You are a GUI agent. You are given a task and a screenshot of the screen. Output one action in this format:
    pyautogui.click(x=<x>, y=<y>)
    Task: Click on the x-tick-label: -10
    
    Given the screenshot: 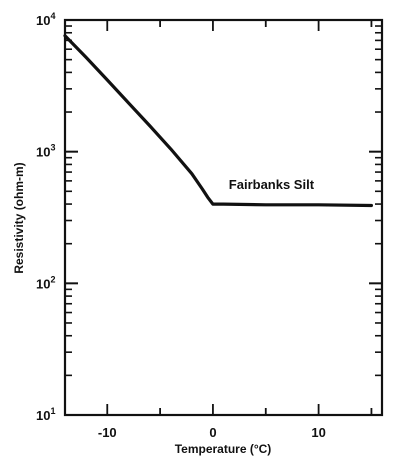 What is the action you would take?
    pyautogui.click(x=107, y=432)
    